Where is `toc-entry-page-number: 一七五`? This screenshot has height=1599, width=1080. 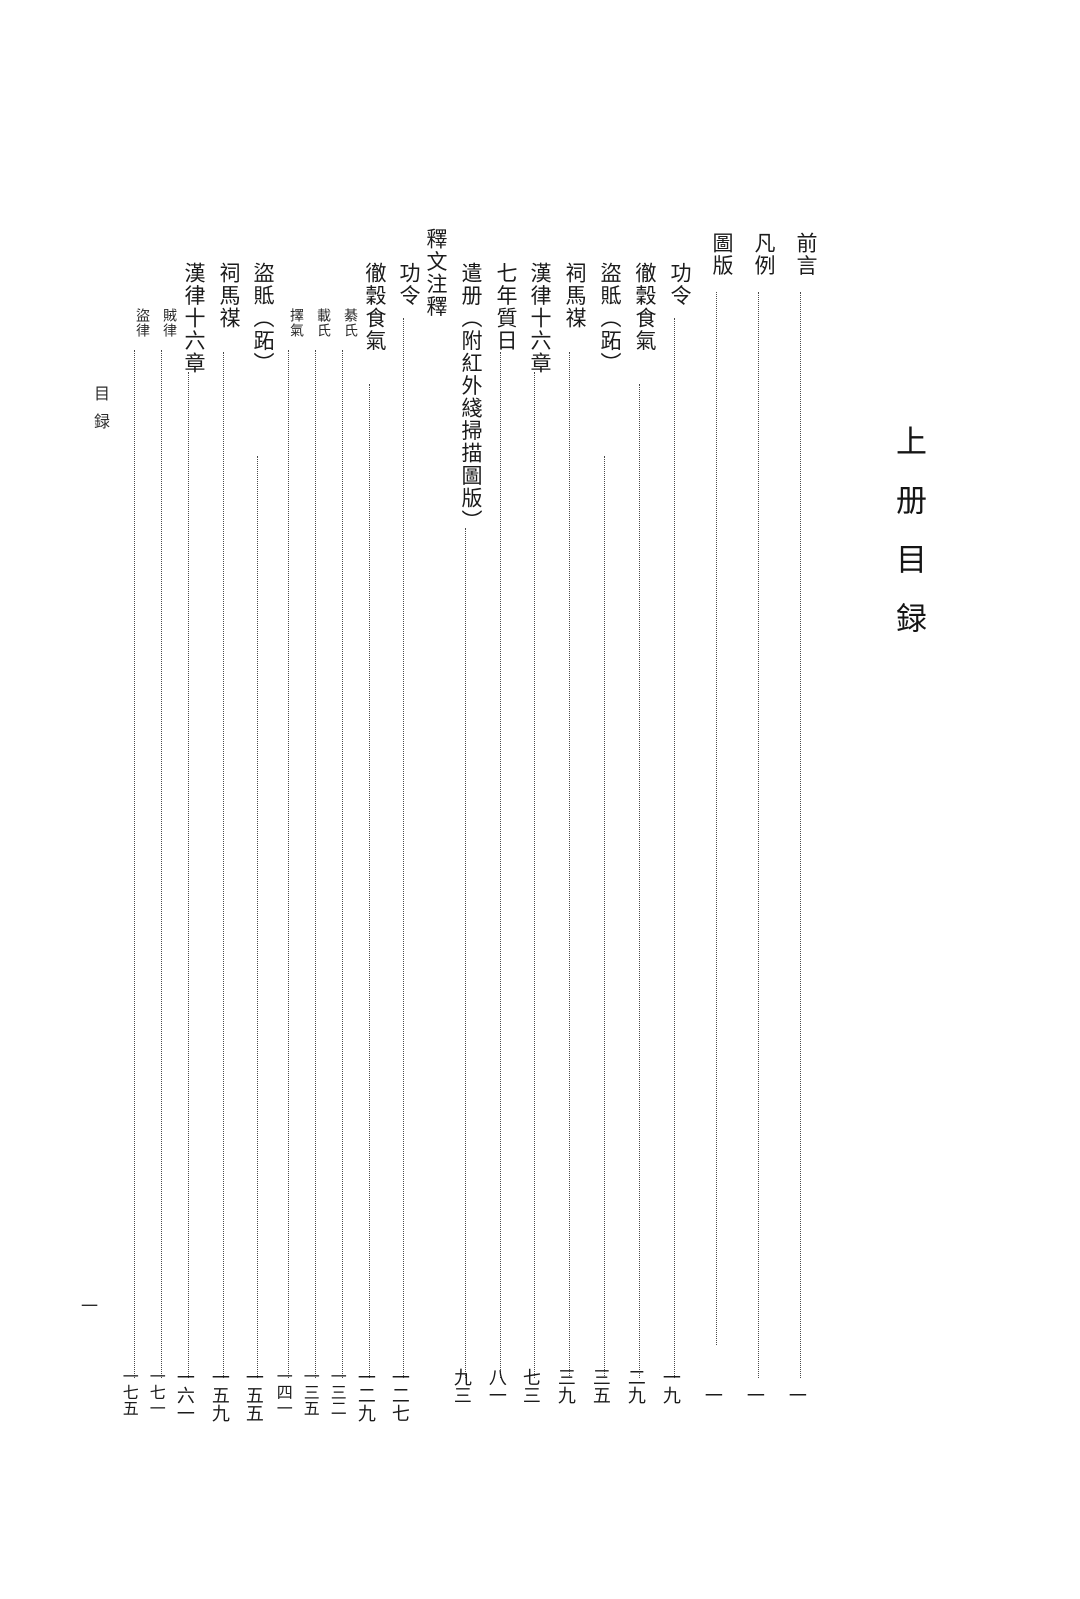
toc-entry-page-number: 一七五 is located at coordinates (129, 1392).